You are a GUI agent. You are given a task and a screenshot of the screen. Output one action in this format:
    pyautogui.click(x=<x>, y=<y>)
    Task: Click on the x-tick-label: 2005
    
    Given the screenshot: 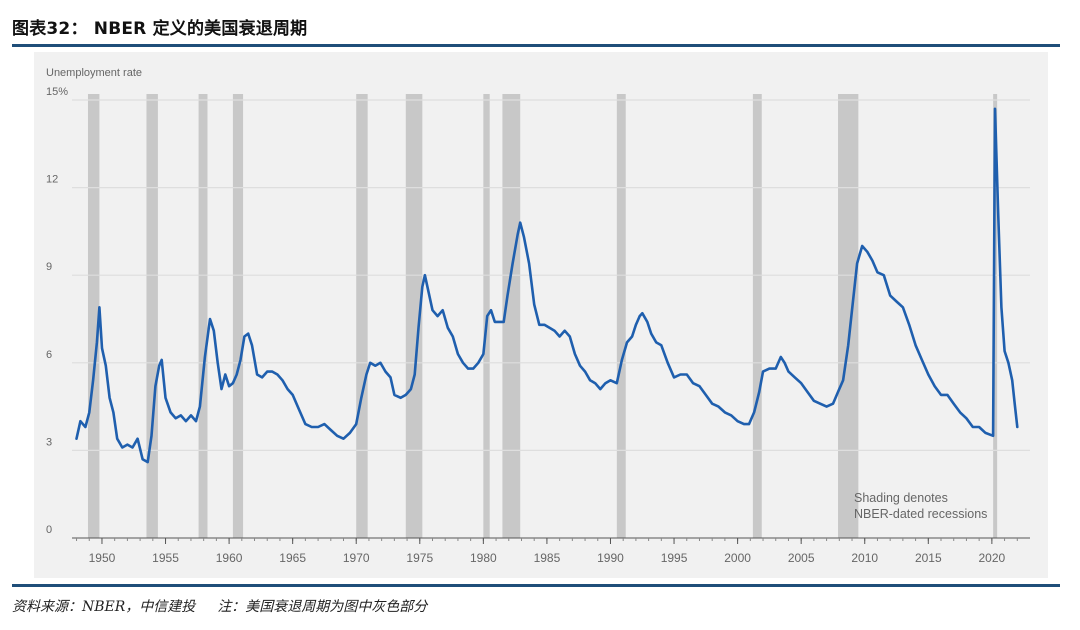 What is the action you would take?
    pyautogui.click(x=801, y=558)
    